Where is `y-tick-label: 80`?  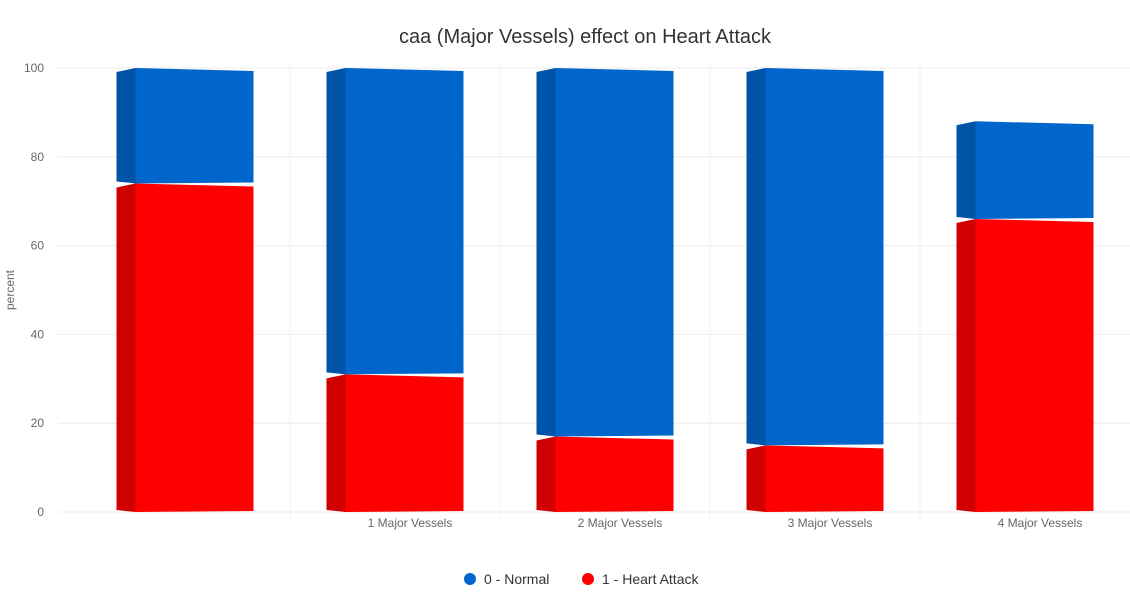
y-tick-label: 80 is located at coordinates (38, 157).